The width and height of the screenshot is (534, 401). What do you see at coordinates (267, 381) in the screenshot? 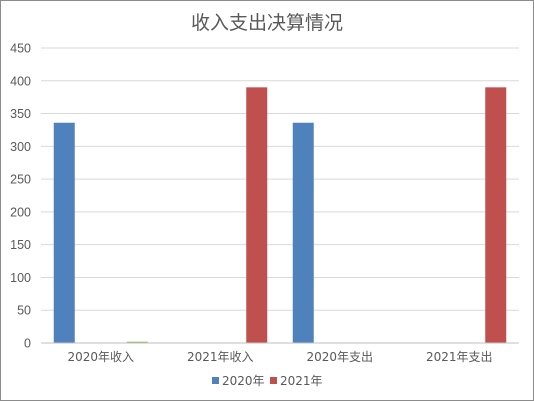
I see `legend: 2020年 2021年` at bounding box center [267, 381].